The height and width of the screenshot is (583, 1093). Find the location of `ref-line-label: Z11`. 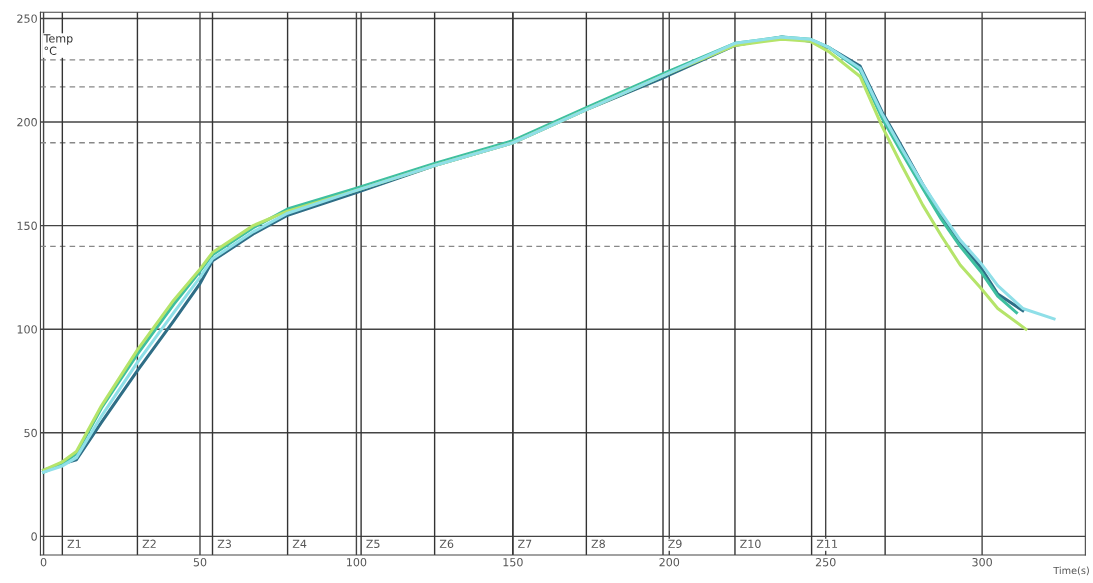

ref-line-label: Z11 is located at coordinates (827, 543).